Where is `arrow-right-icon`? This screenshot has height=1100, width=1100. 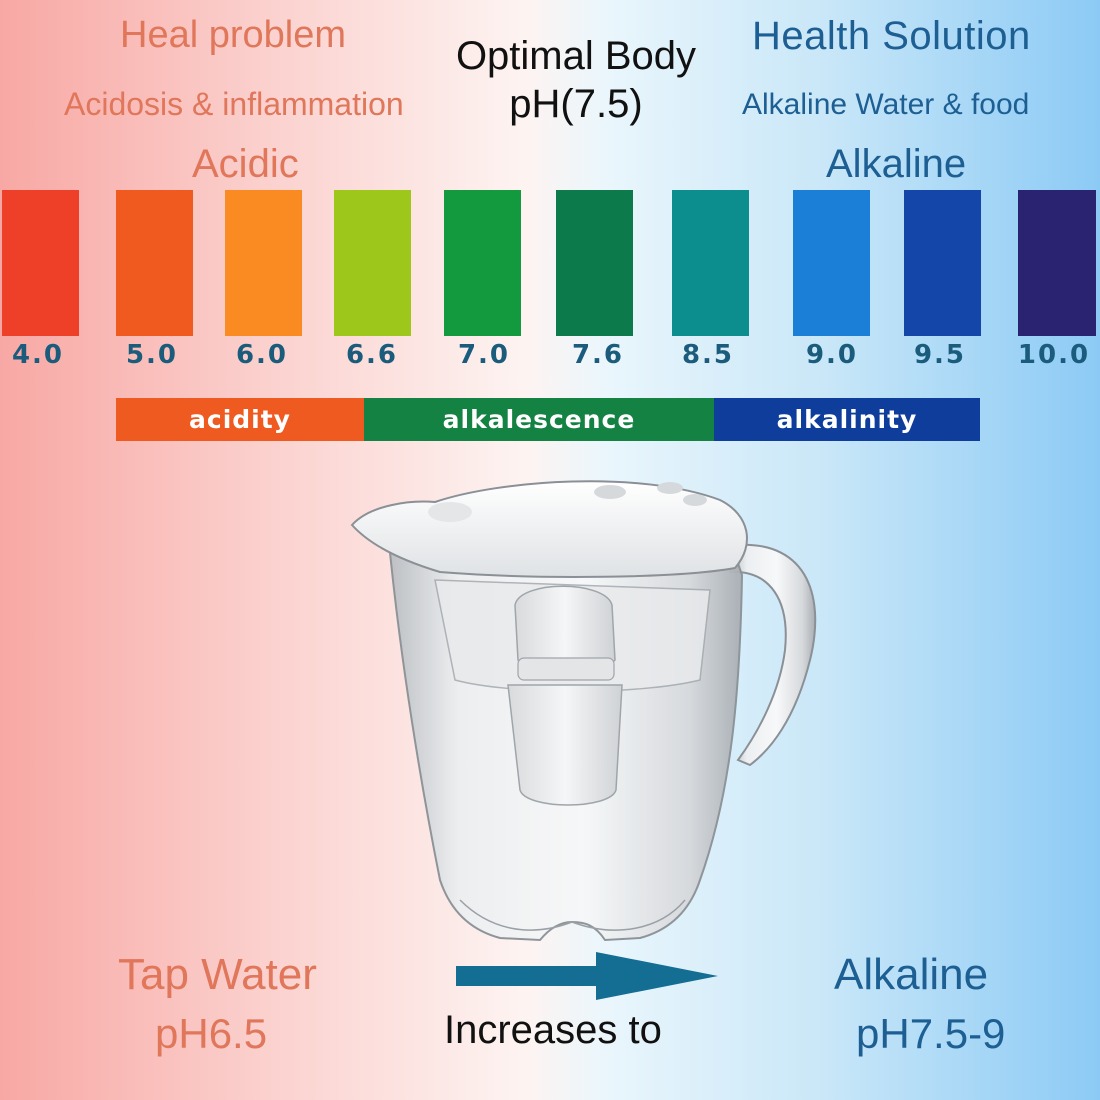
arrow-right-icon is located at coordinates (587, 976).